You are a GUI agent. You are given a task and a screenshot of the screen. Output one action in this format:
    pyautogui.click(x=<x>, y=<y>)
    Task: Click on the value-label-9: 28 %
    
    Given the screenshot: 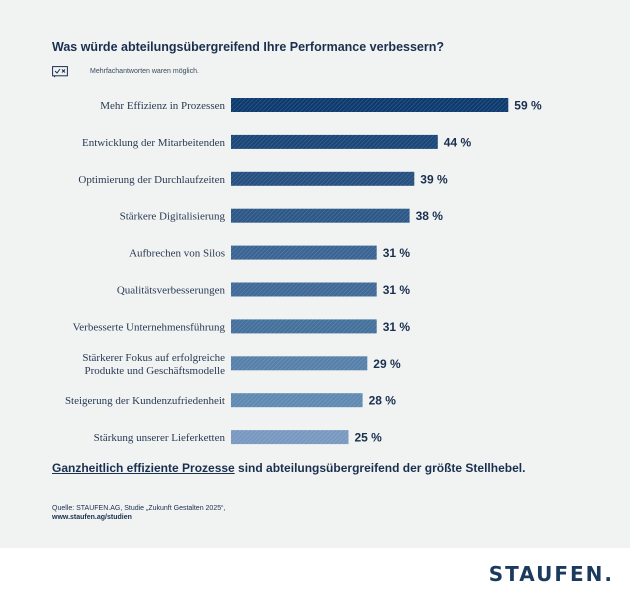 What is the action you would take?
    pyautogui.click(x=383, y=401)
    